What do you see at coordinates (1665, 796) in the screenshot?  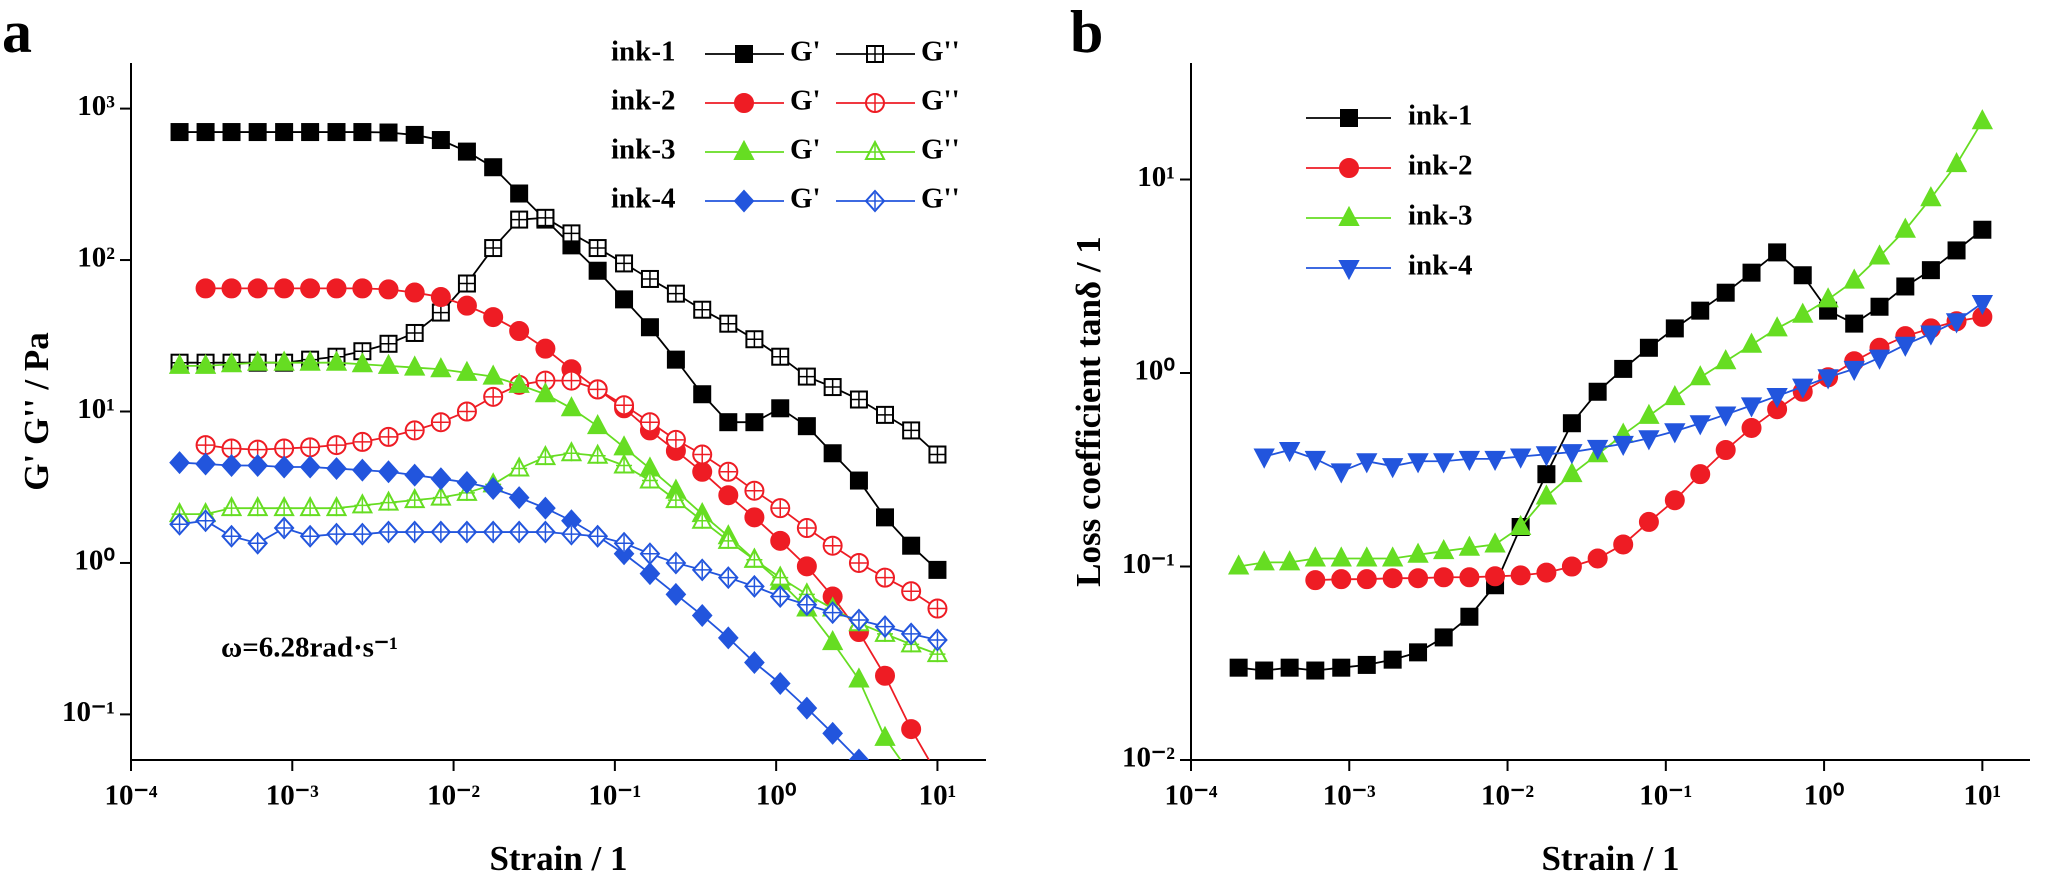 I see `x-tick-label: 10⁻¹` at bounding box center [1665, 796].